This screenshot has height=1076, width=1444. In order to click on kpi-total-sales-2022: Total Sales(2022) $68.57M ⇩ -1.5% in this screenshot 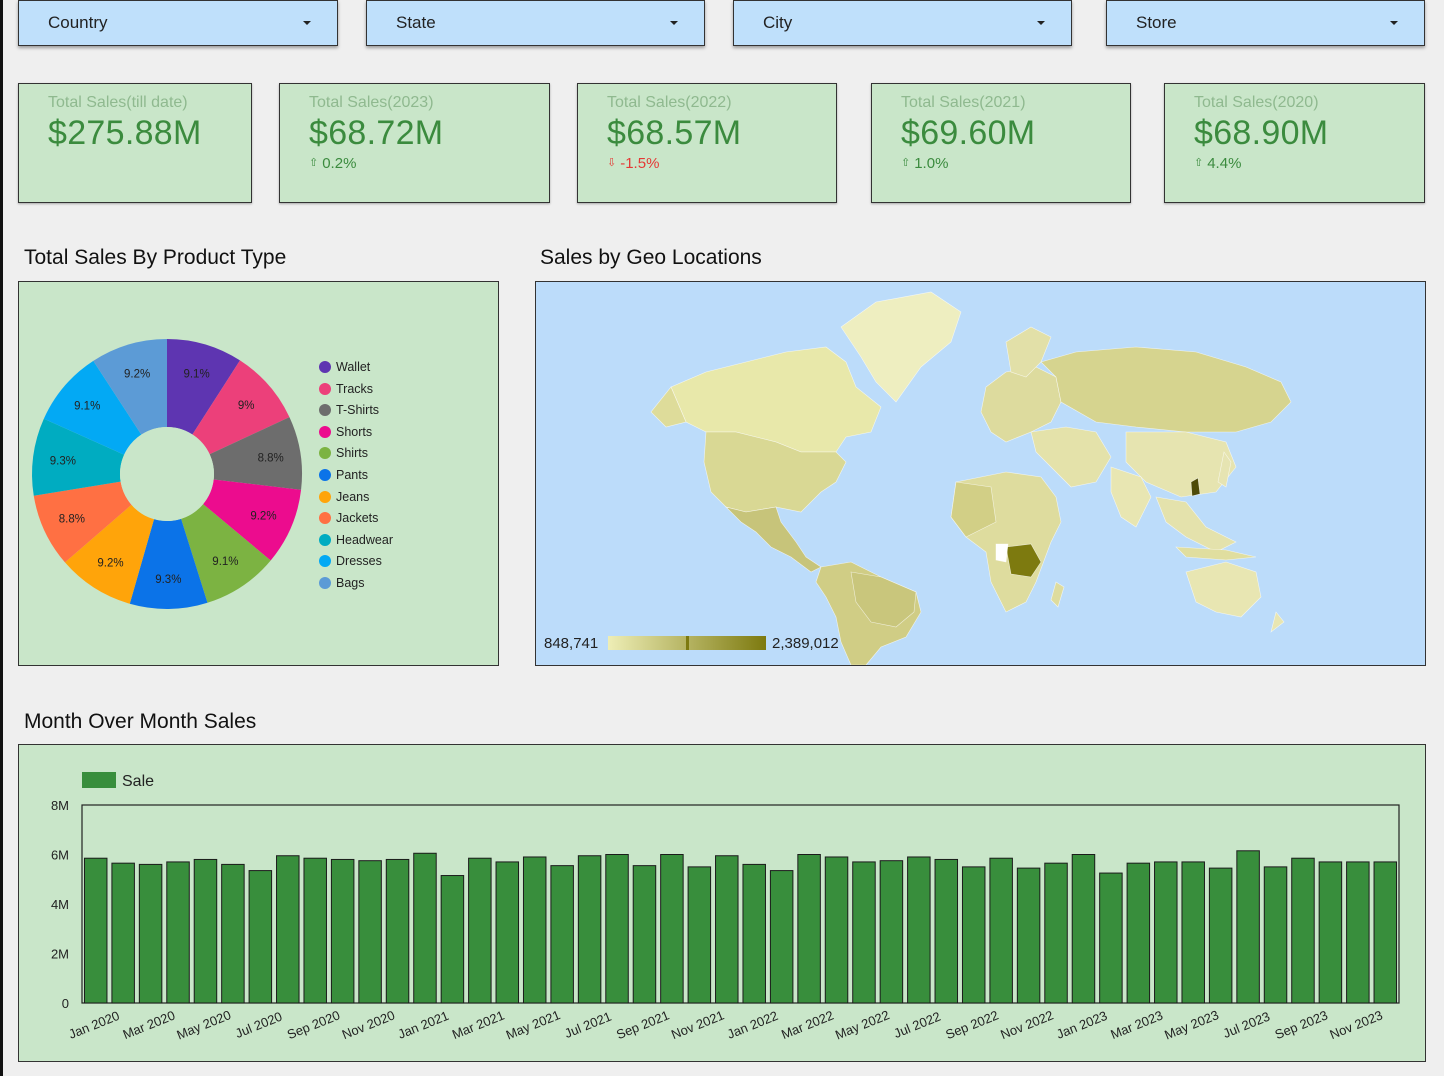, I will do `click(707, 143)`.